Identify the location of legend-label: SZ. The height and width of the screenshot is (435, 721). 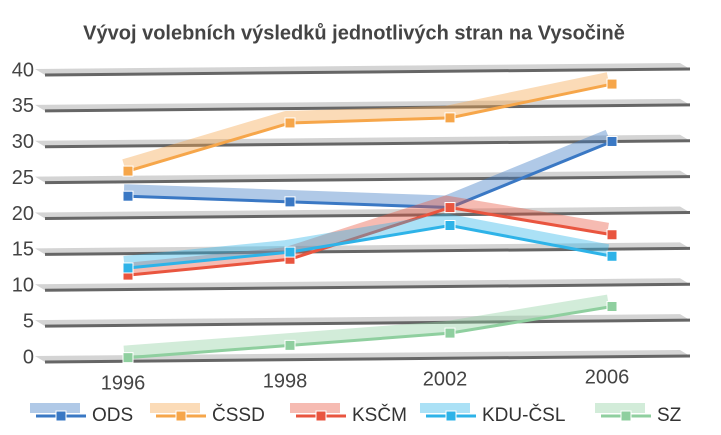
(669, 415).